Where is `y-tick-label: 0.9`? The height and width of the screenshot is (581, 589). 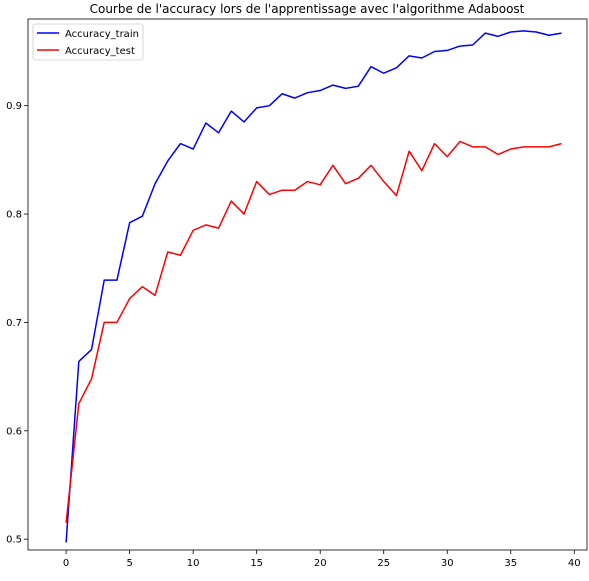
y-tick-label: 0.9 is located at coordinates (14, 106).